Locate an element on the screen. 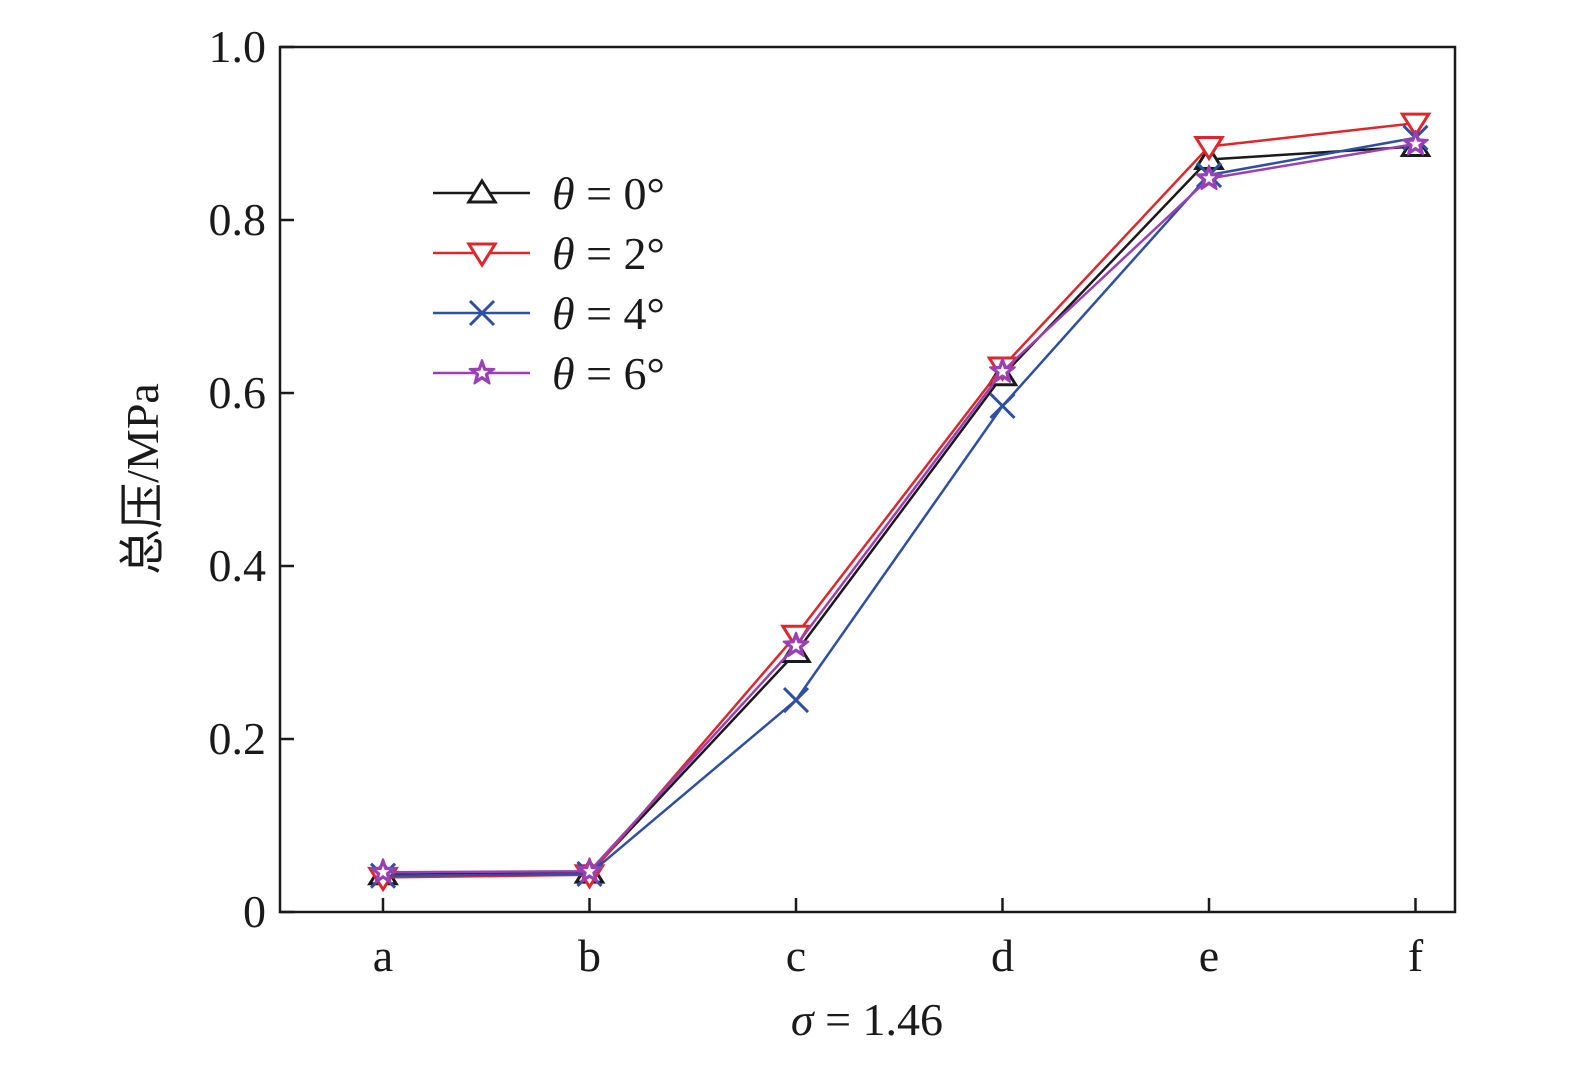 This screenshot has height=1075, width=1575. y-tick-label: 0.2 is located at coordinates (238, 738).